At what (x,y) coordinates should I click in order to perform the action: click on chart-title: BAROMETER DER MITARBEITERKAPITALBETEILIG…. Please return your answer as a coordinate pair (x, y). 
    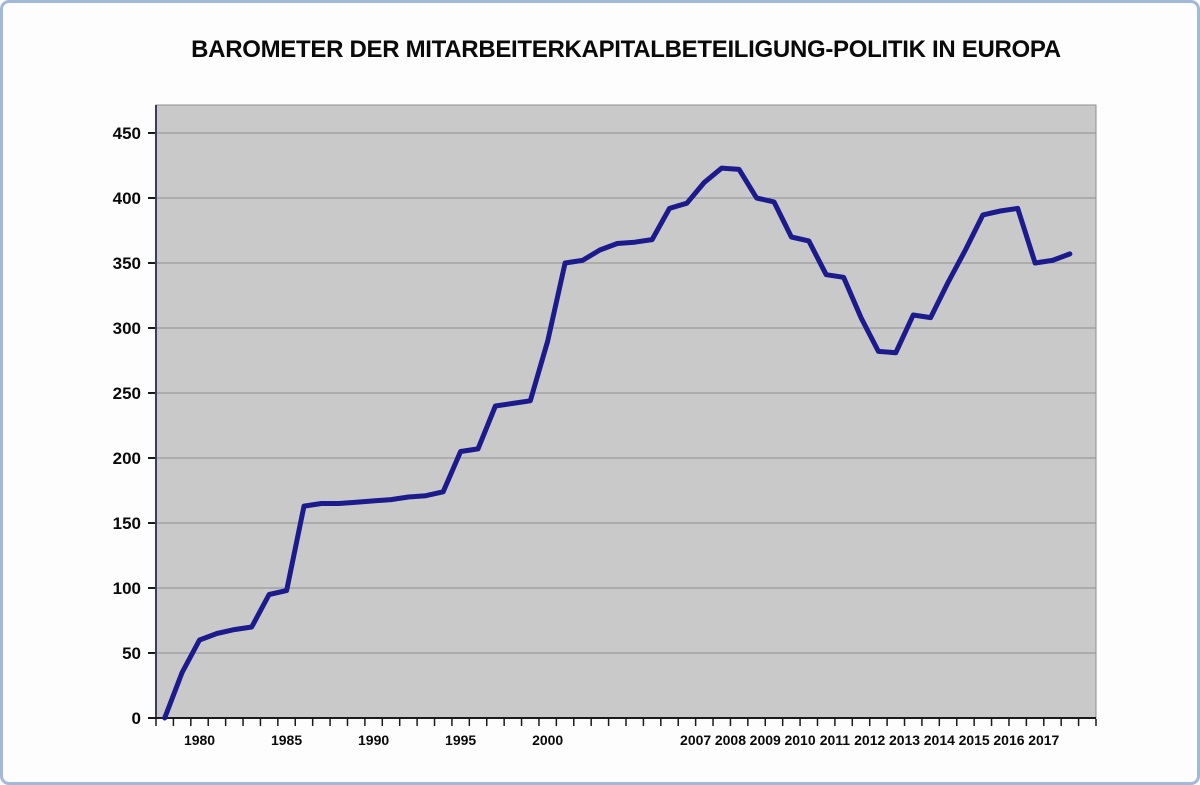
    Looking at the image, I should click on (626, 49).